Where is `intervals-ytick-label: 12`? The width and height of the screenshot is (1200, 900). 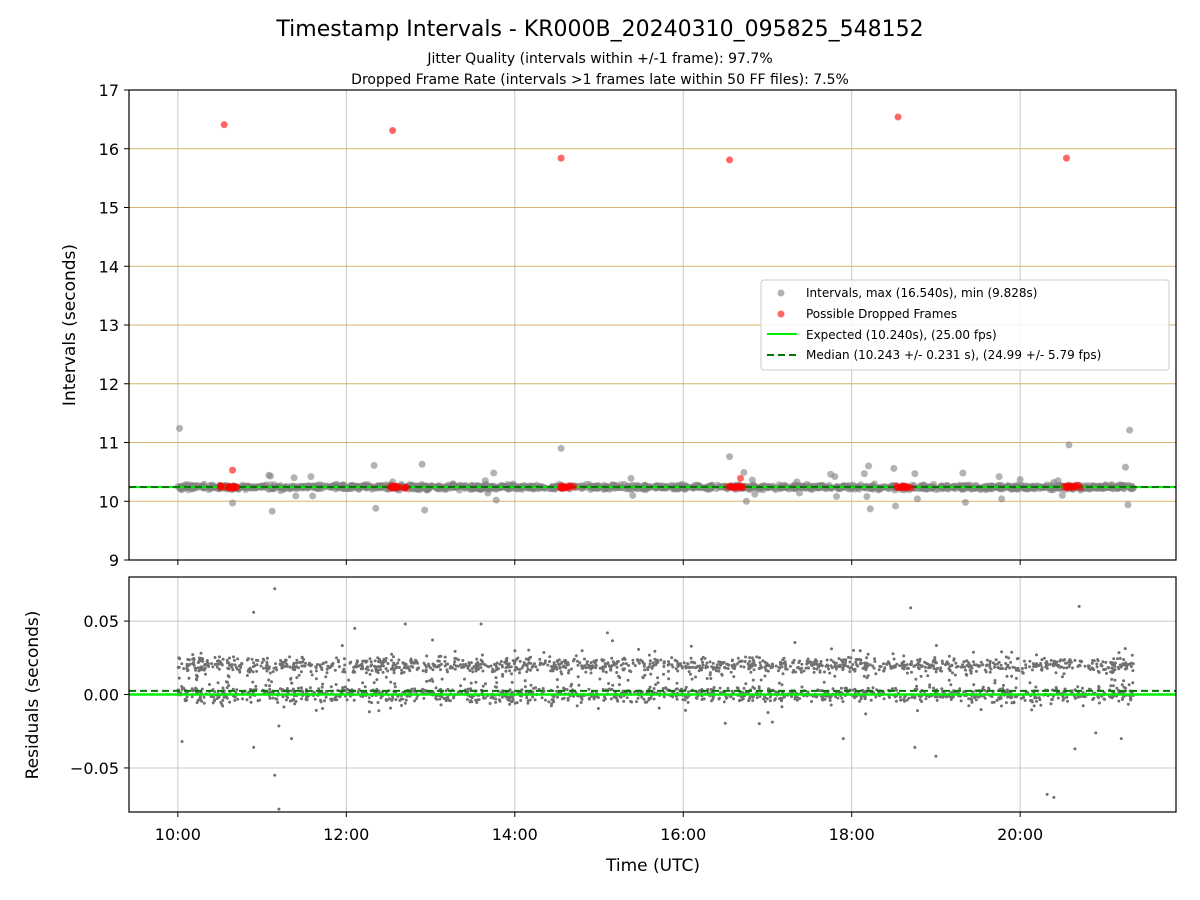 intervals-ytick-label: 12 is located at coordinates (109, 384).